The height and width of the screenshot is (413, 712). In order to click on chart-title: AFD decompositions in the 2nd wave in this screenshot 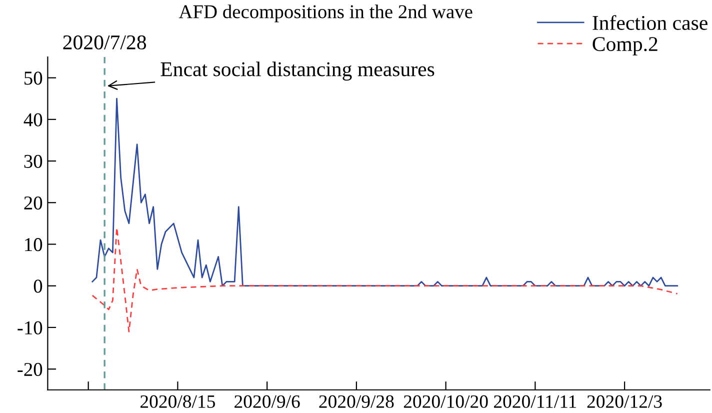, I will do `click(325, 13)`.